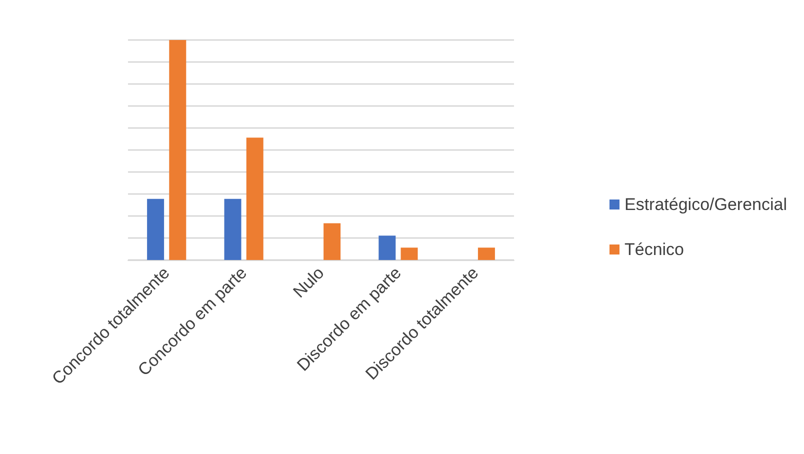  Describe the element at coordinates (309, 282) in the screenshot. I see `x-tick-label: Nulo` at that location.